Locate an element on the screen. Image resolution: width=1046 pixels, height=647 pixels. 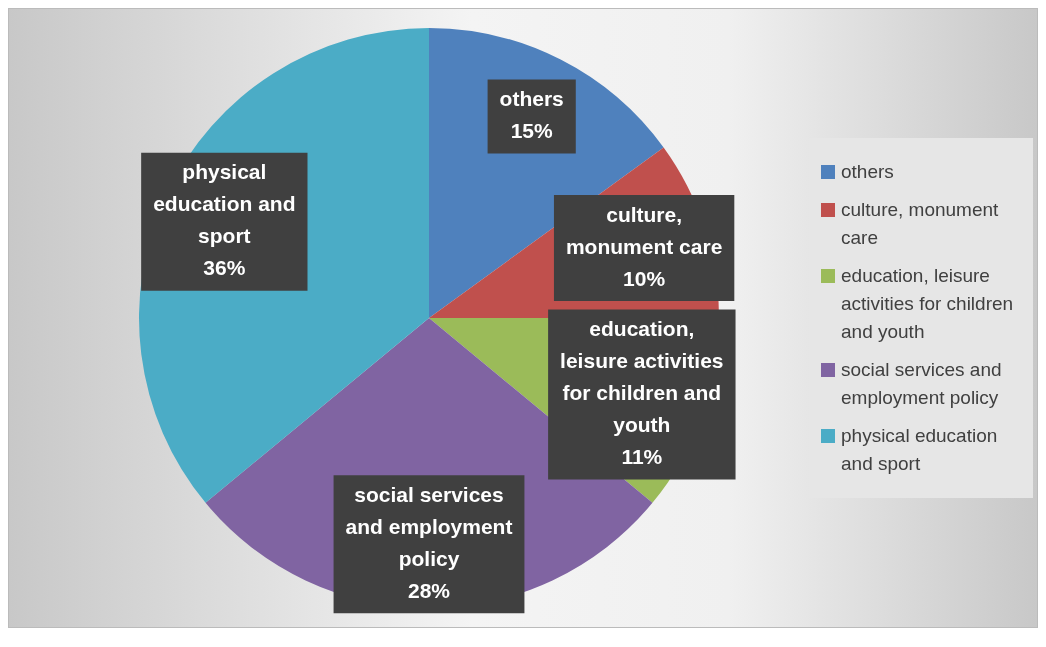
legend-label: others is located at coordinates (867, 172).